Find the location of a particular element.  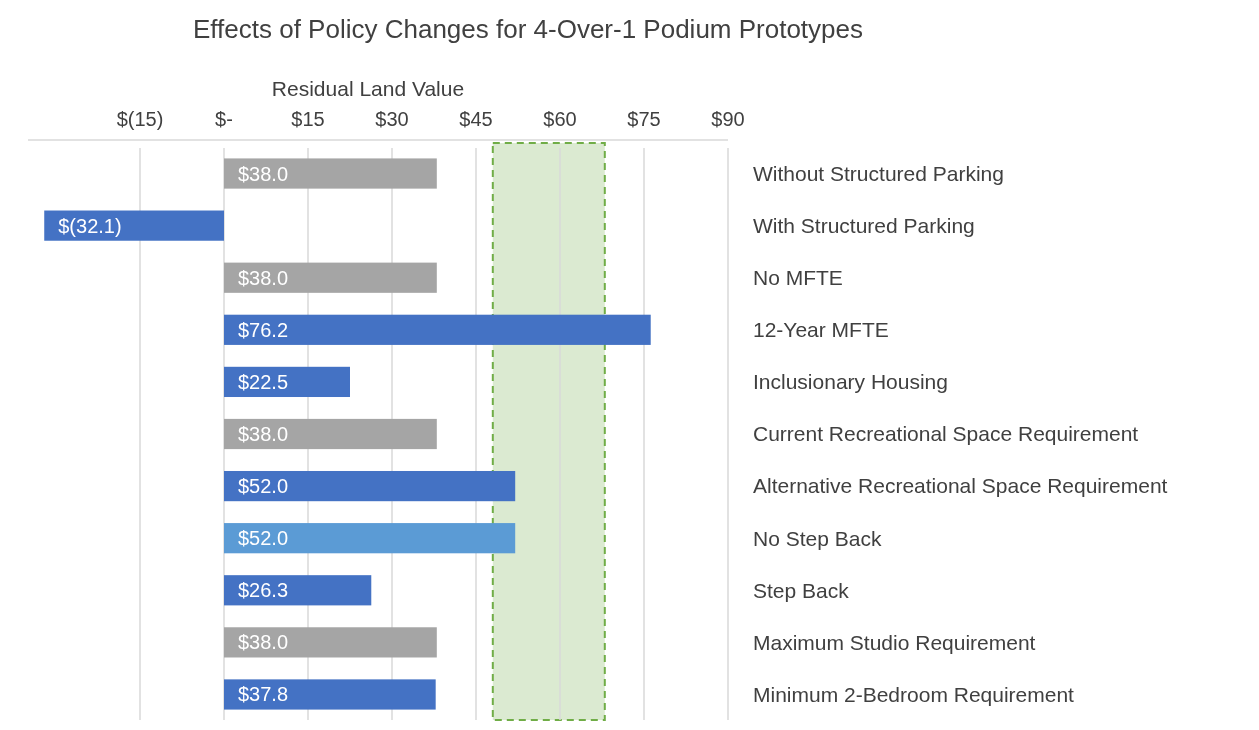

data-label: $37.8 is located at coordinates (263, 694).